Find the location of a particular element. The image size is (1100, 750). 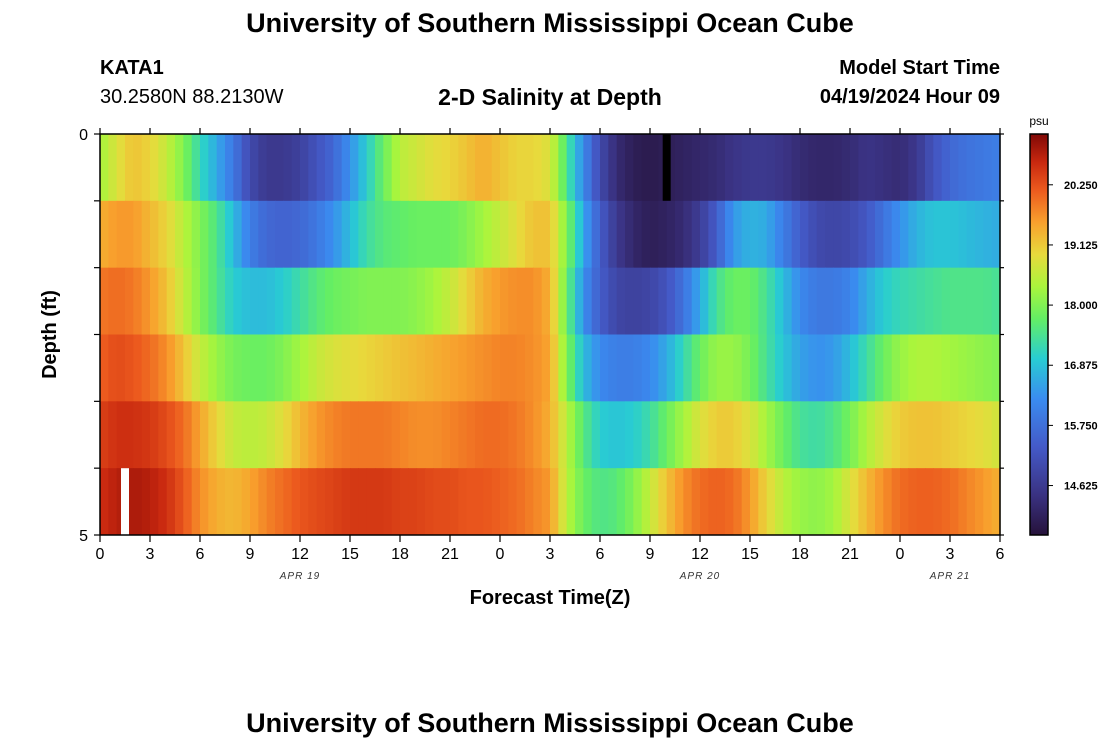

y-tick-label: 0 is located at coordinates (83, 135).